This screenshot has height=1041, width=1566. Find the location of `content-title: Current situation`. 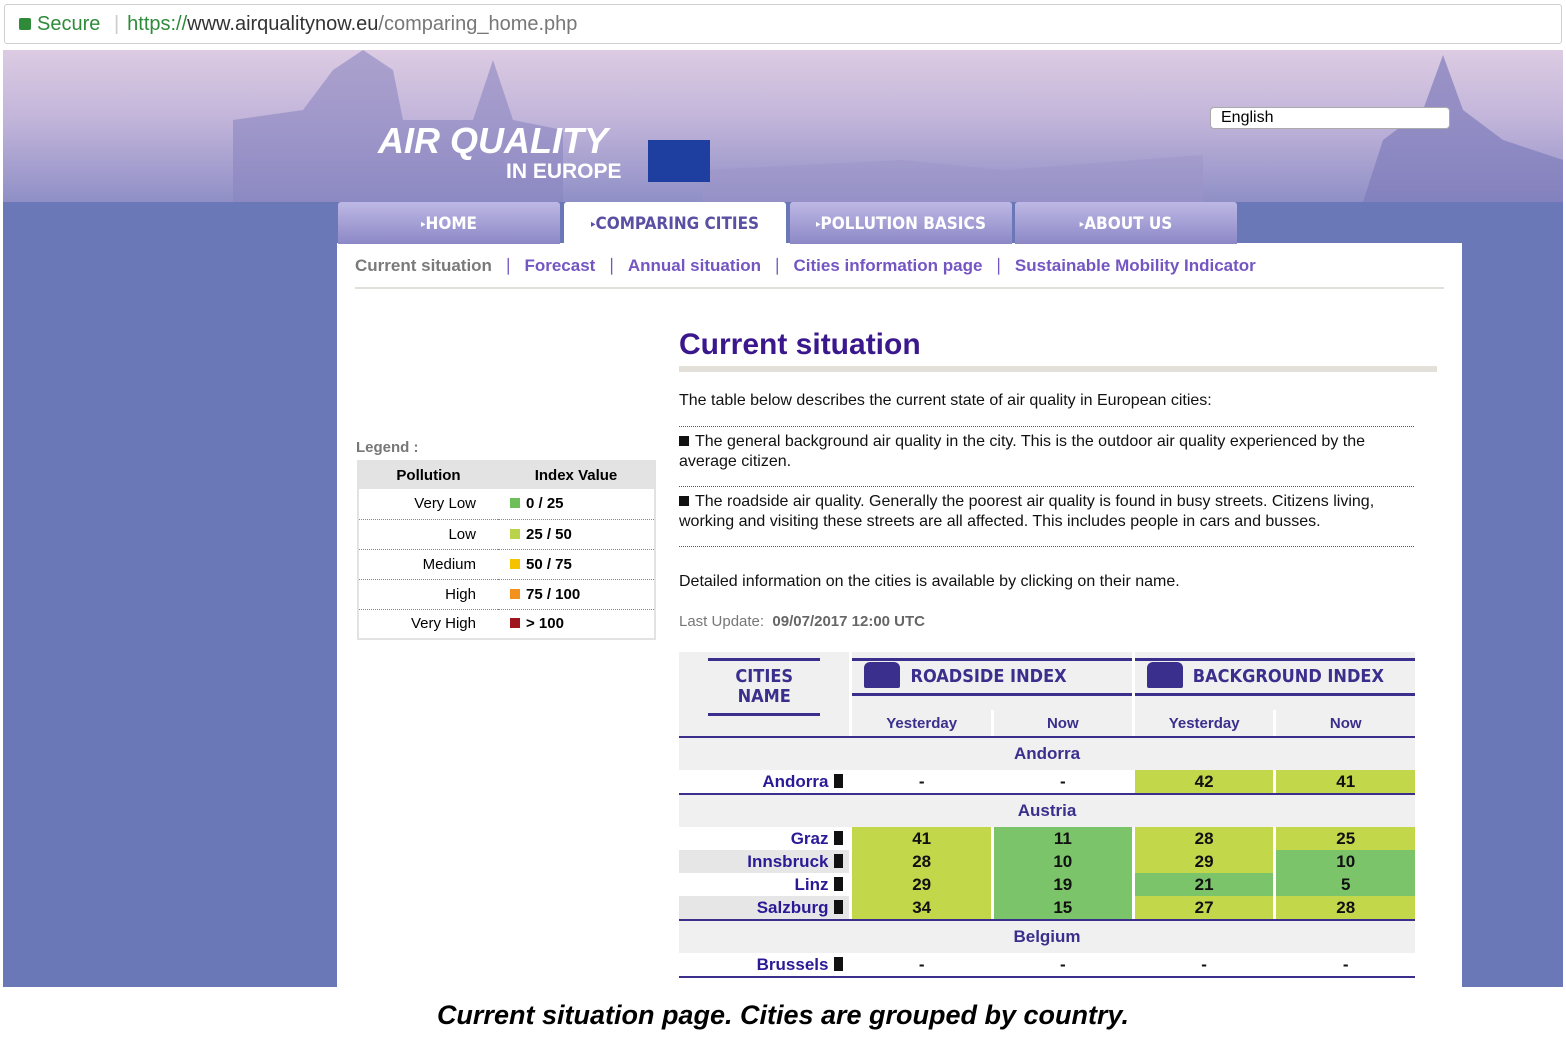

content-title: Current situation is located at coordinates (800, 344).